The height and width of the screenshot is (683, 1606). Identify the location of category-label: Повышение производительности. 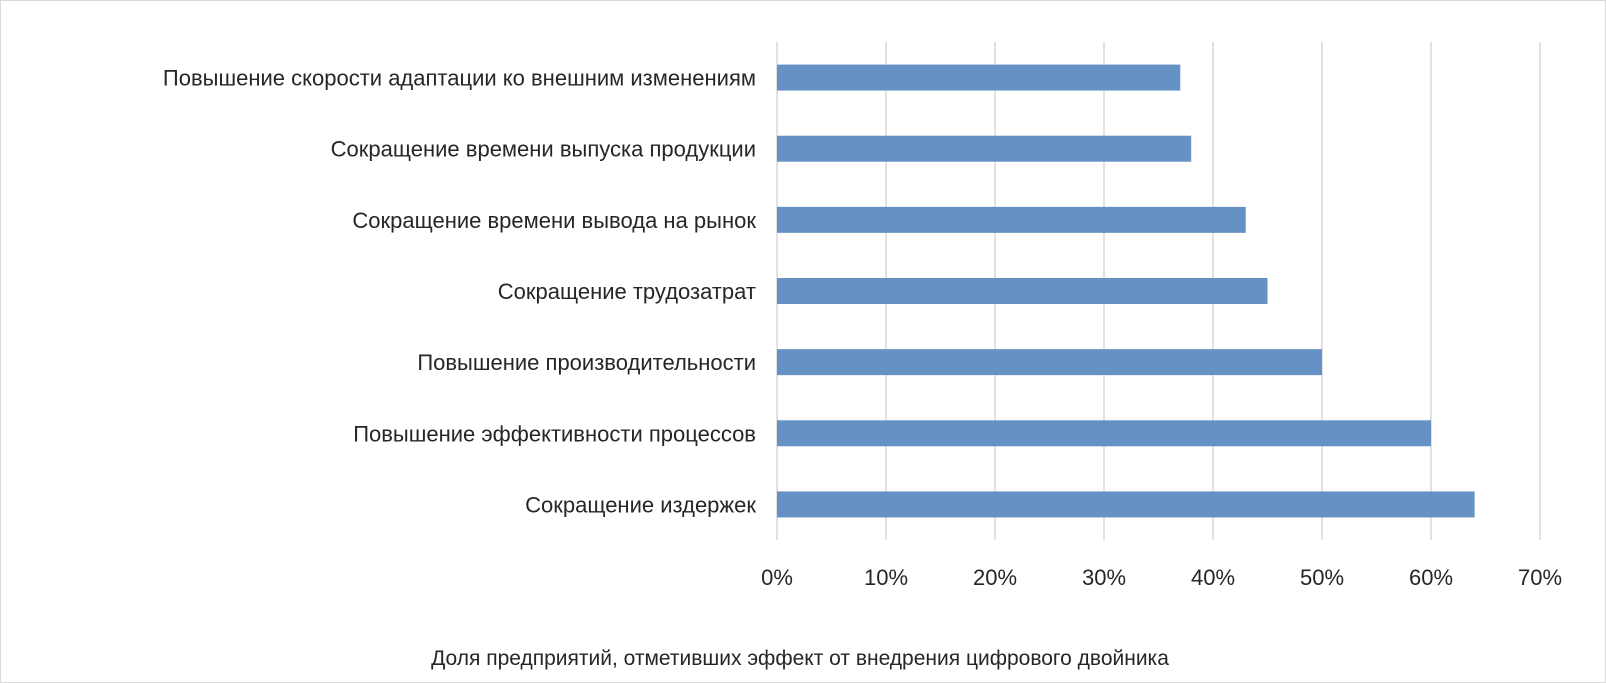
(586, 362).